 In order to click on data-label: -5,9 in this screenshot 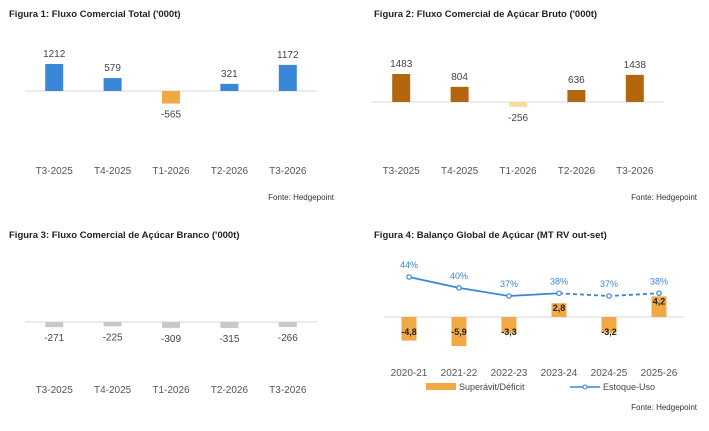, I will do `click(459, 332)`.